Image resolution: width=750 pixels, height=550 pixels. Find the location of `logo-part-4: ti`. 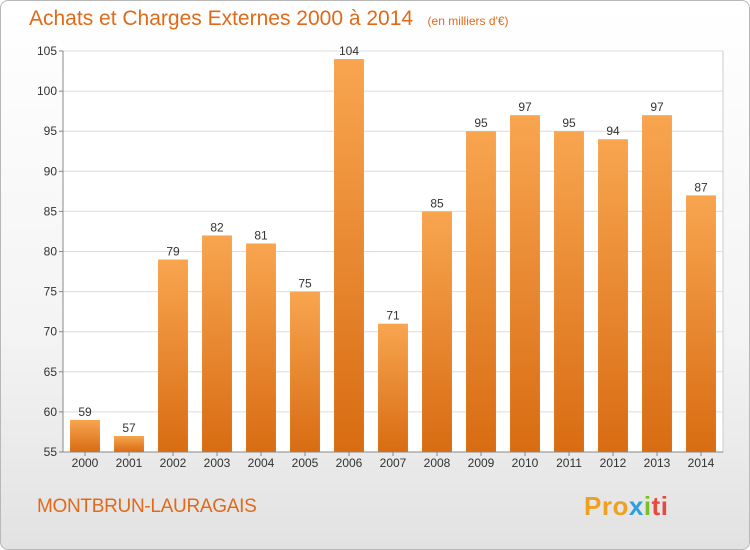

logo-part-4: ti is located at coordinates (660, 506).